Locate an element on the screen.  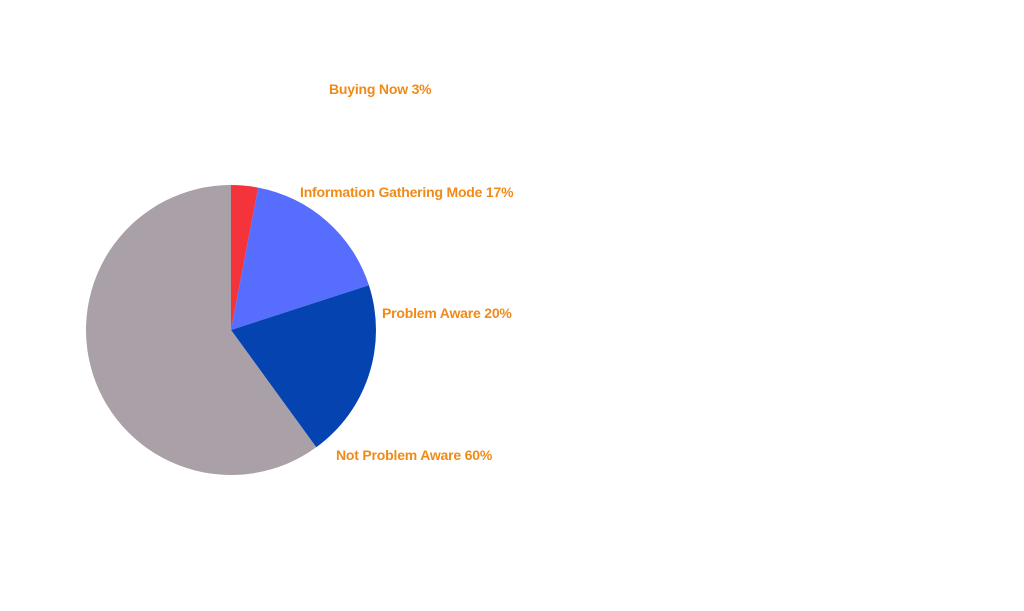
pie-label-information-gathering-mode: Information Gathering Mode 17% is located at coordinates (407, 192).